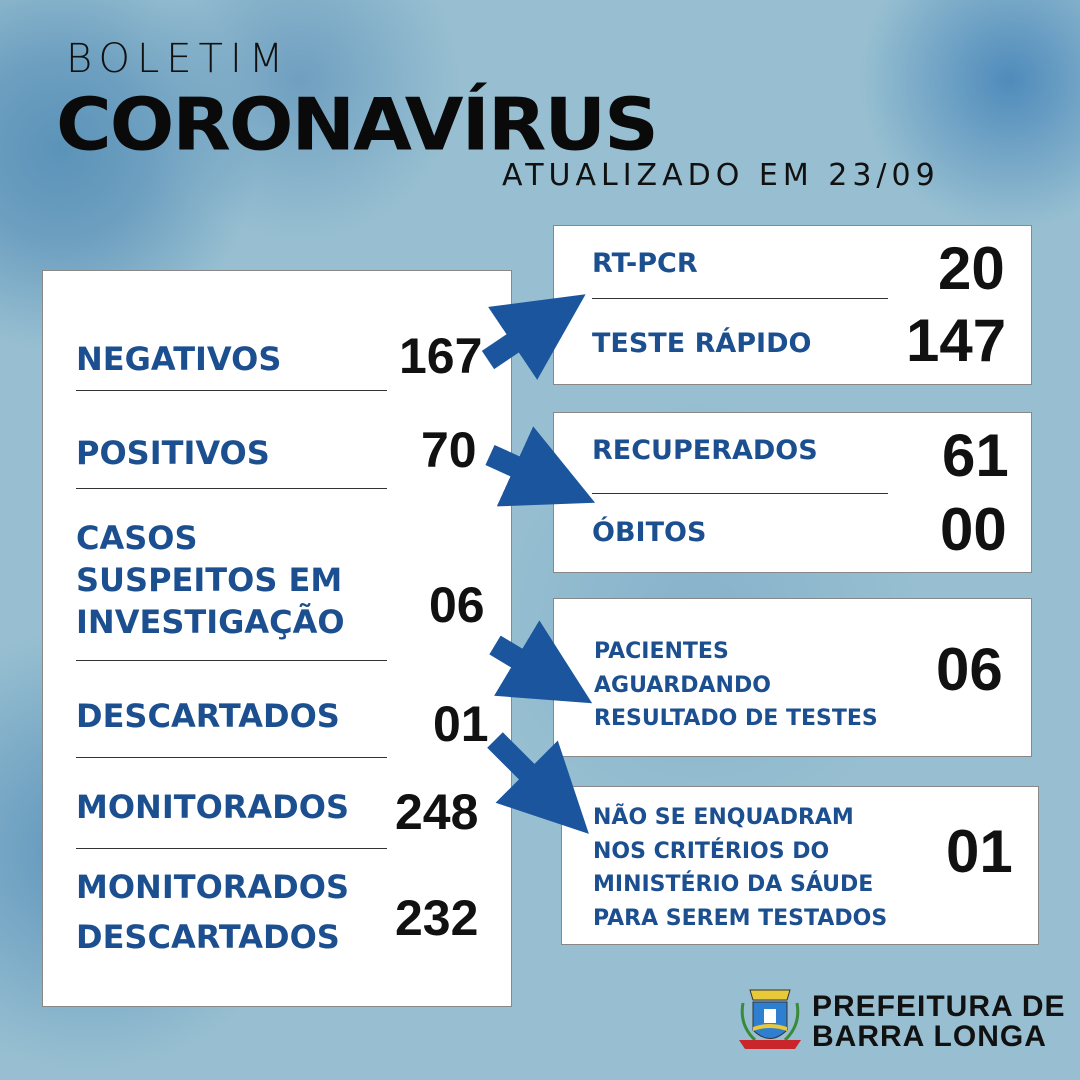 The width and height of the screenshot is (1080, 1080). I want to click on rtpcr-value: 20, so click(971, 268).